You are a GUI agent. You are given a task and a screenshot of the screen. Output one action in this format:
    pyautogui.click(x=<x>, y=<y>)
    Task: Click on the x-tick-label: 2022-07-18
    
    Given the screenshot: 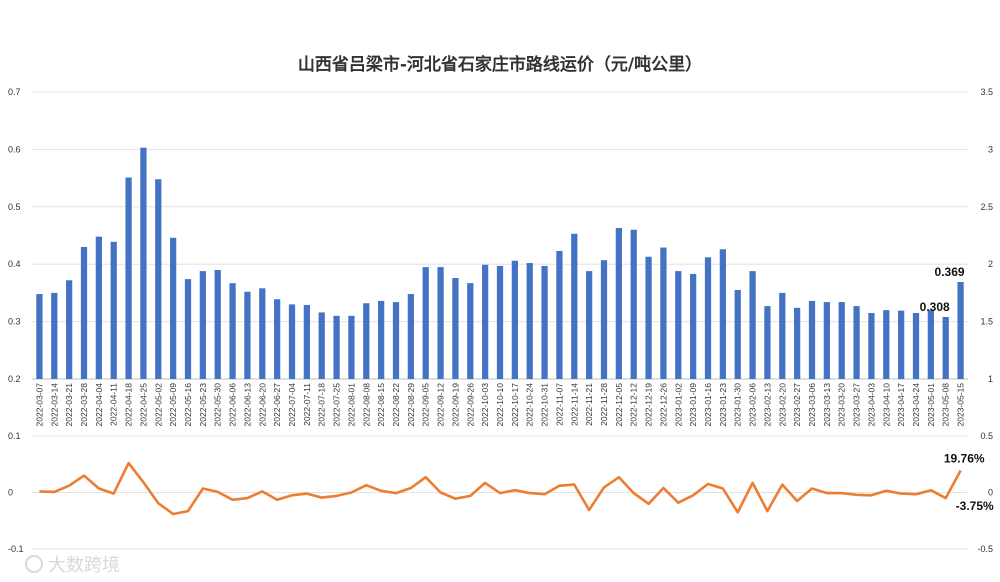 What is the action you would take?
    pyautogui.click(x=322, y=405)
    